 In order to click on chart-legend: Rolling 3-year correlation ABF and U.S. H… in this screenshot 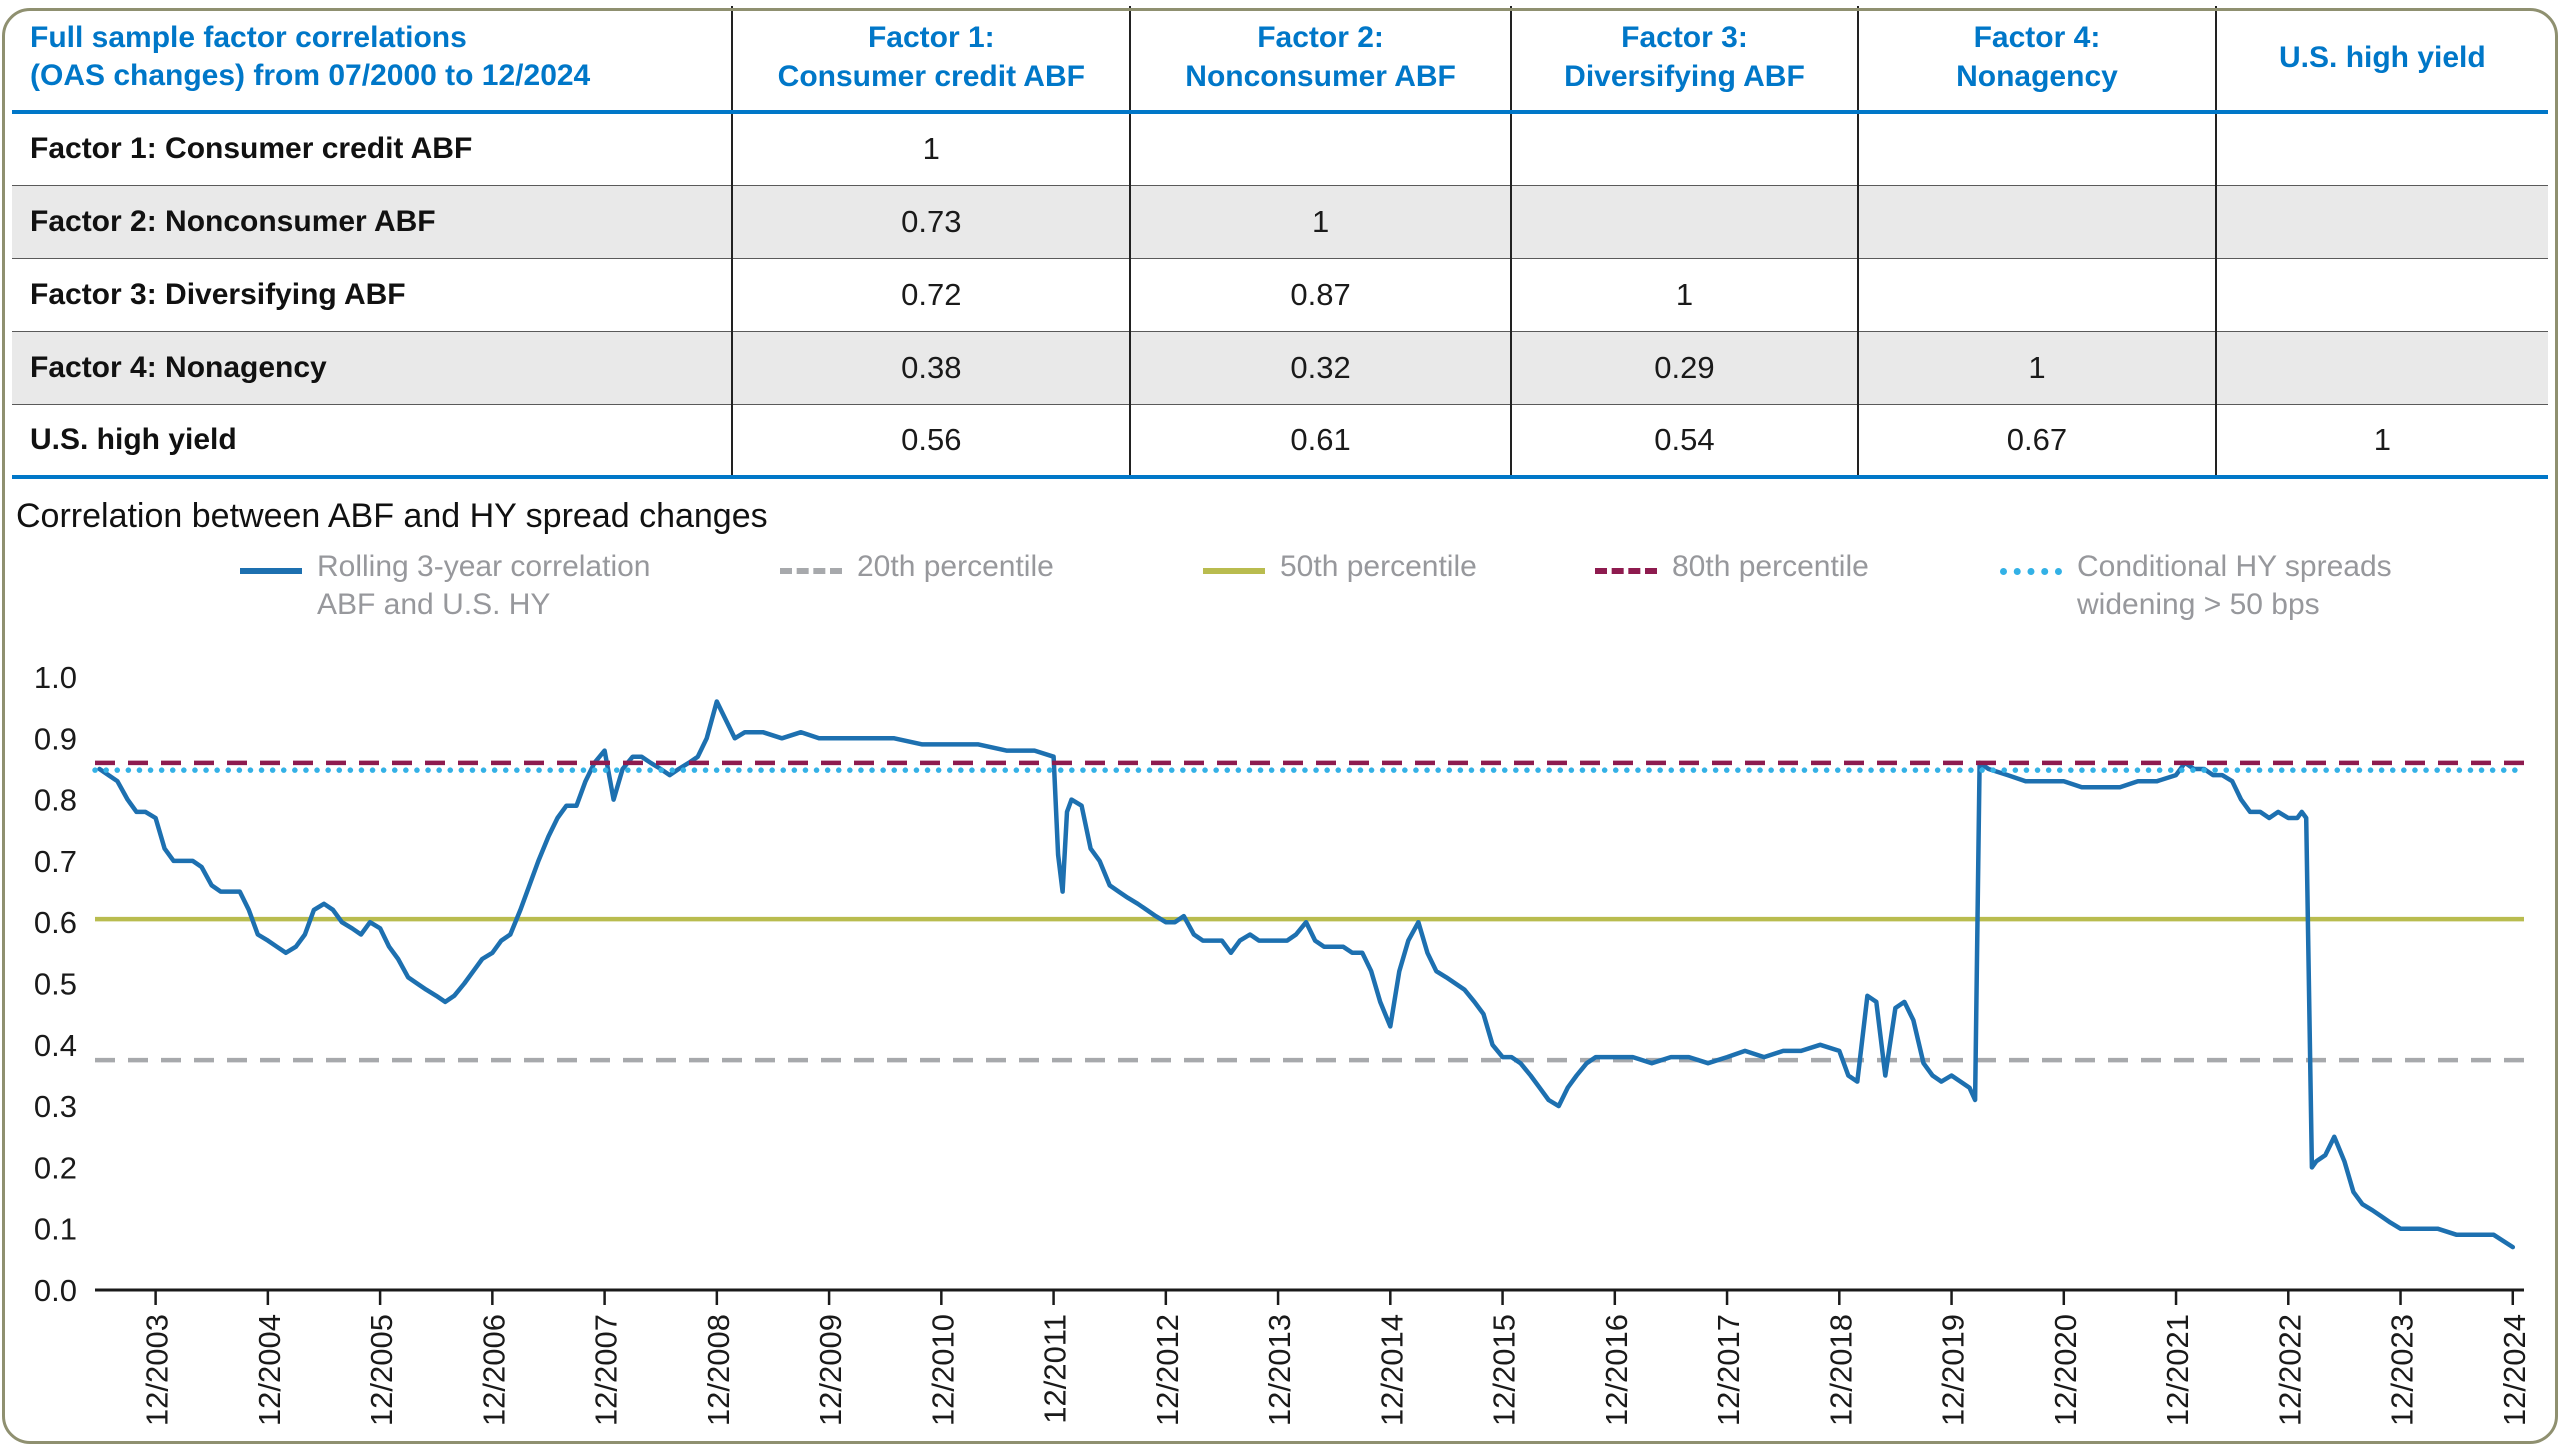, I will do `click(1280, 600)`.